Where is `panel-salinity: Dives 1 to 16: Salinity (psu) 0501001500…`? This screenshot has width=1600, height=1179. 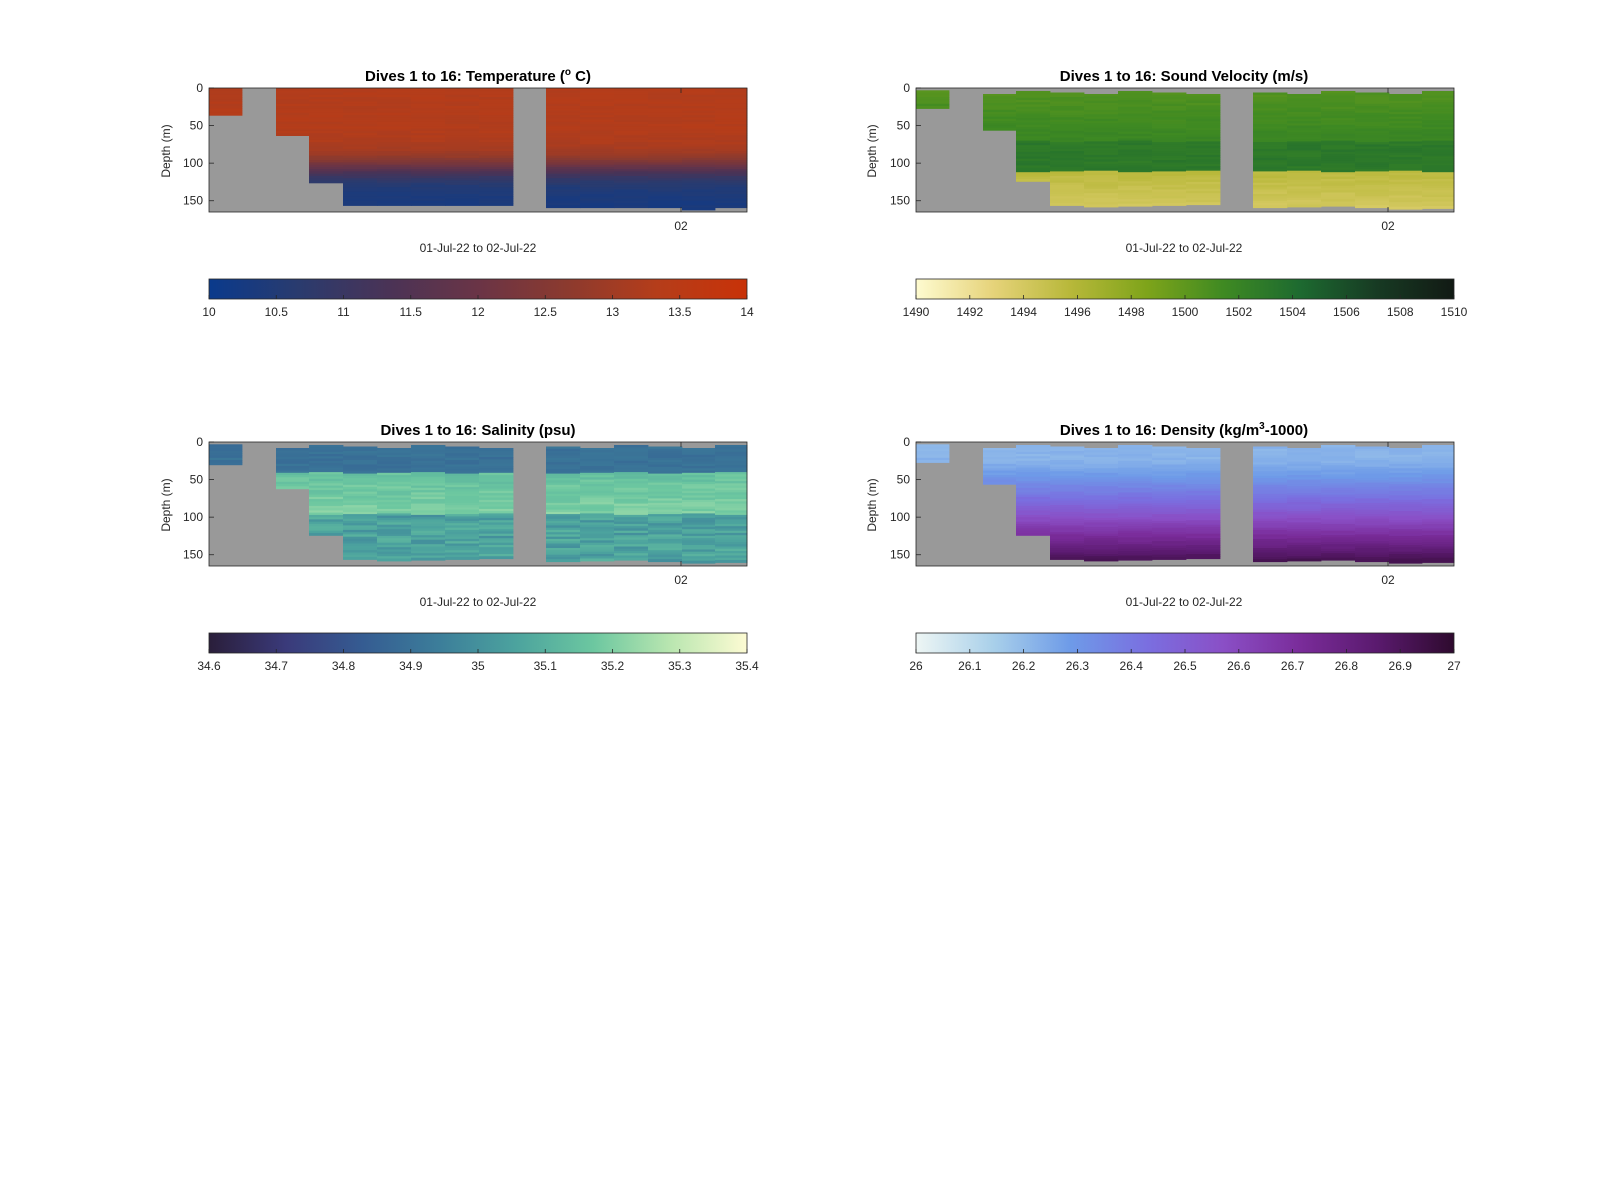
panel-salinity: Dives 1 to 16: Salinity (psu) 0501001500… is located at coordinates (459, 547).